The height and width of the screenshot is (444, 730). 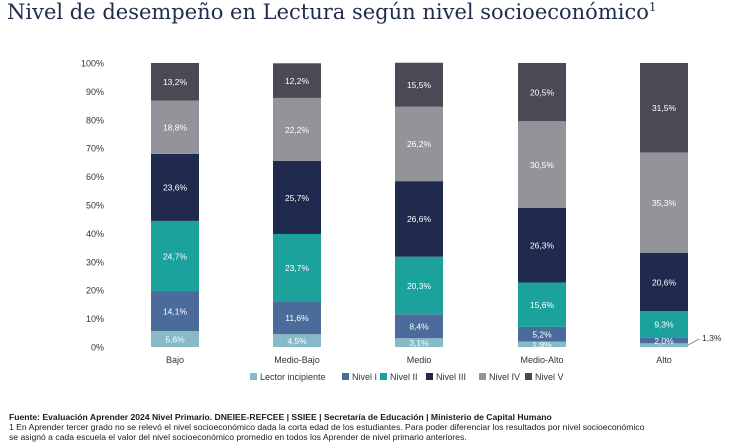 I want to click on data-label: 1,9%, so click(x=542, y=345).